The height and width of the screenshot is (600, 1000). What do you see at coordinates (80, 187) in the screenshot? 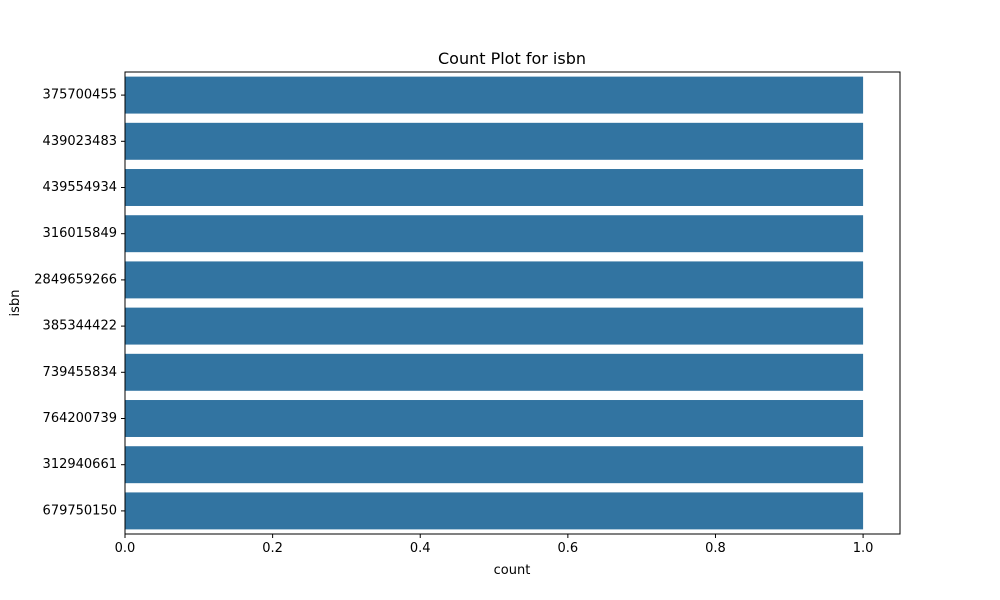
I see `y-tick-label: 439554934` at bounding box center [80, 187].